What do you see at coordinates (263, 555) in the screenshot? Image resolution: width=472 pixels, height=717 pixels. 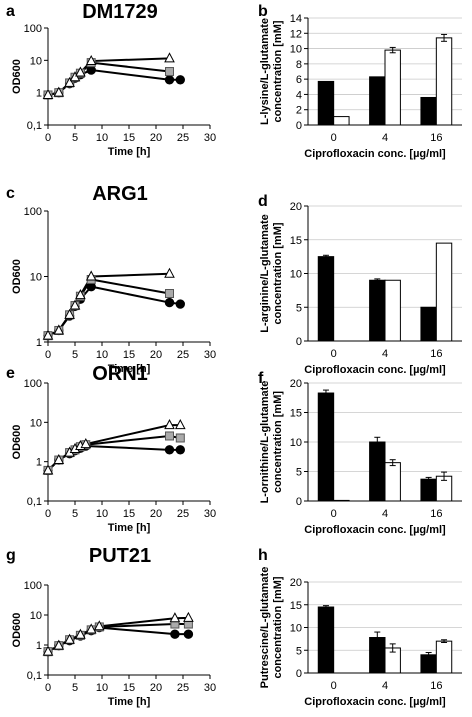 I see `panel-label-h: h` at bounding box center [263, 555].